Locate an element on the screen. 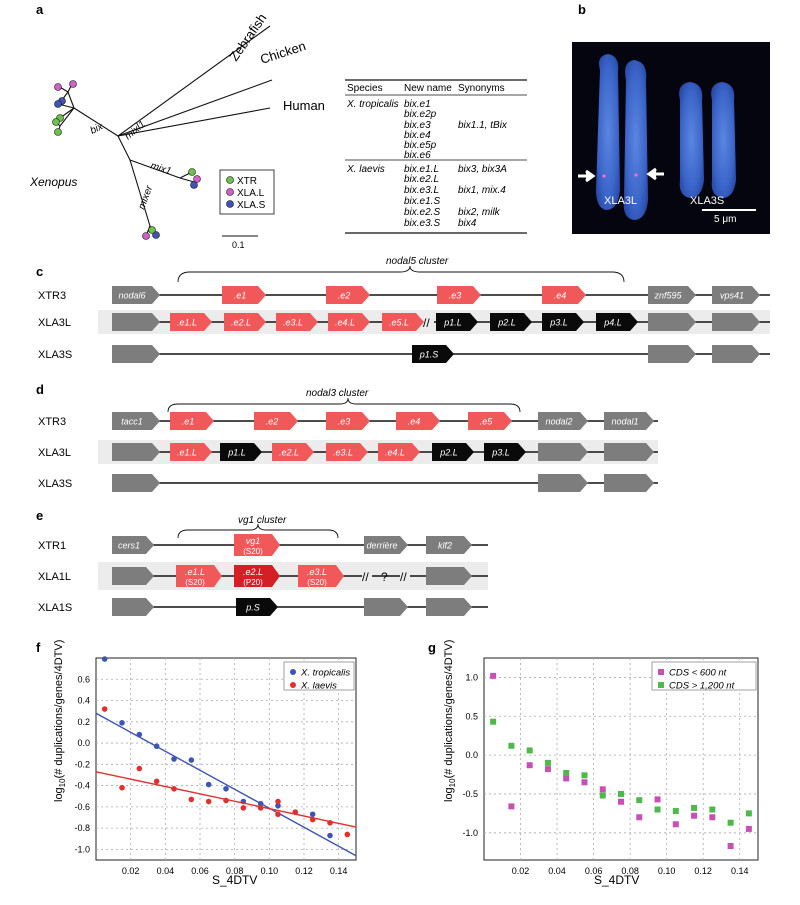 This screenshot has height=905, width=800. clade-mixl1: mixl1 is located at coordinates (135, 130).